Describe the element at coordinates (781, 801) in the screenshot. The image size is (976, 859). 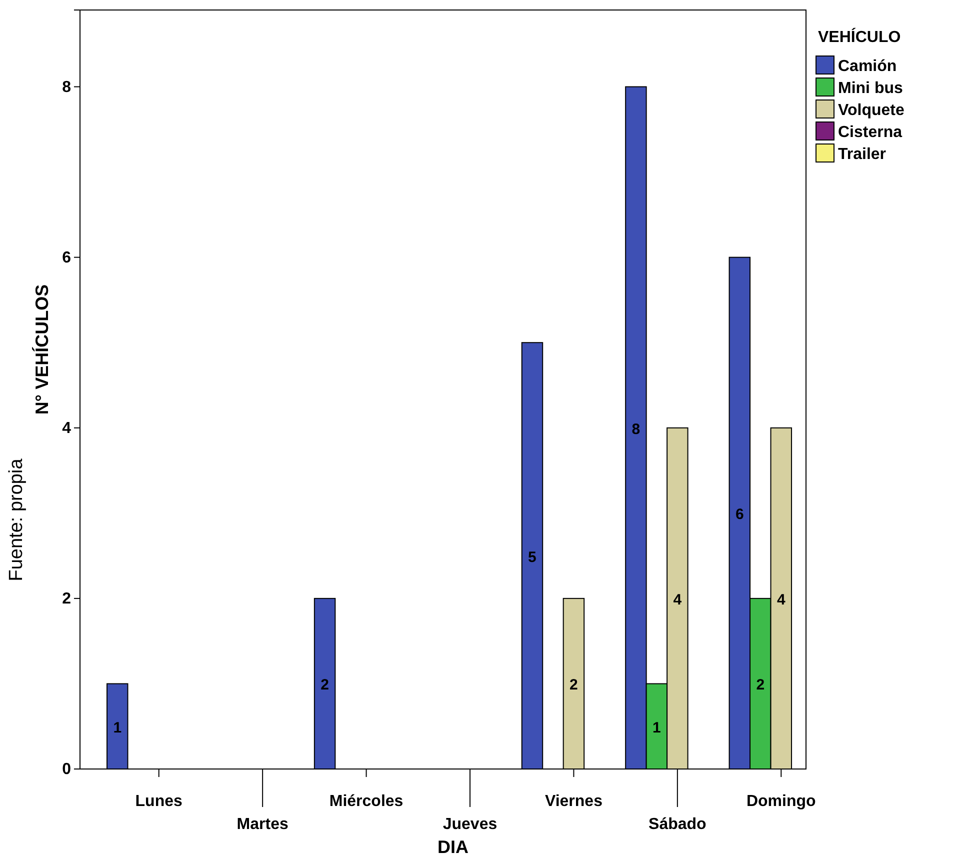
I see `x-tick-label: Domingo` at that location.